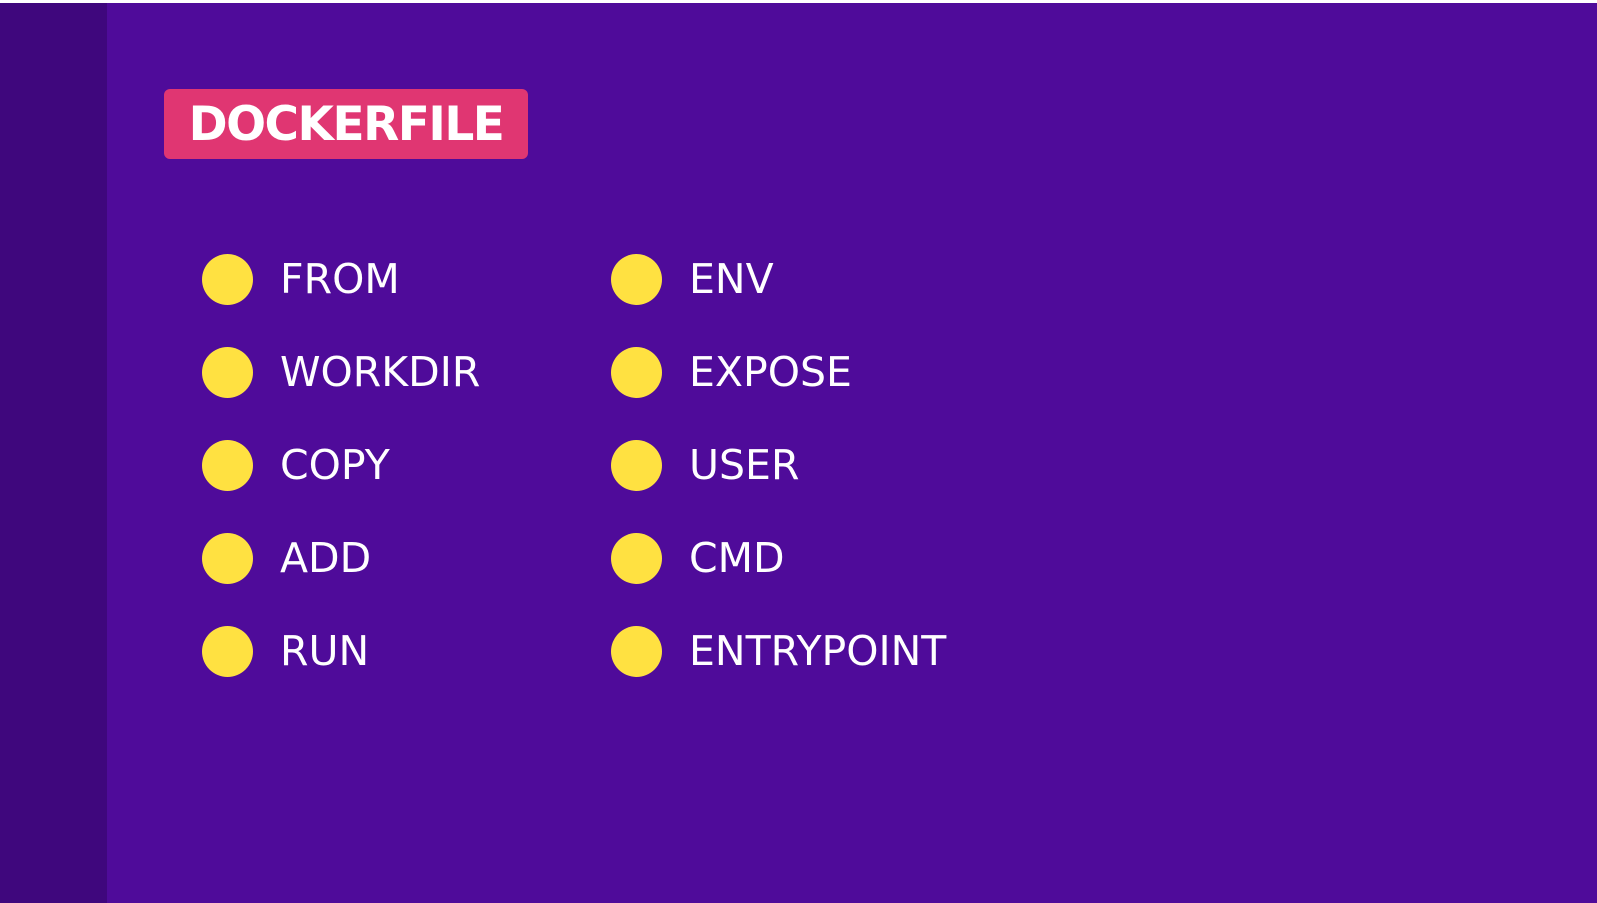 Image resolution: width=1597 pixels, height=903 pixels. What do you see at coordinates (53, 453) in the screenshot?
I see `left-accent-band` at bounding box center [53, 453].